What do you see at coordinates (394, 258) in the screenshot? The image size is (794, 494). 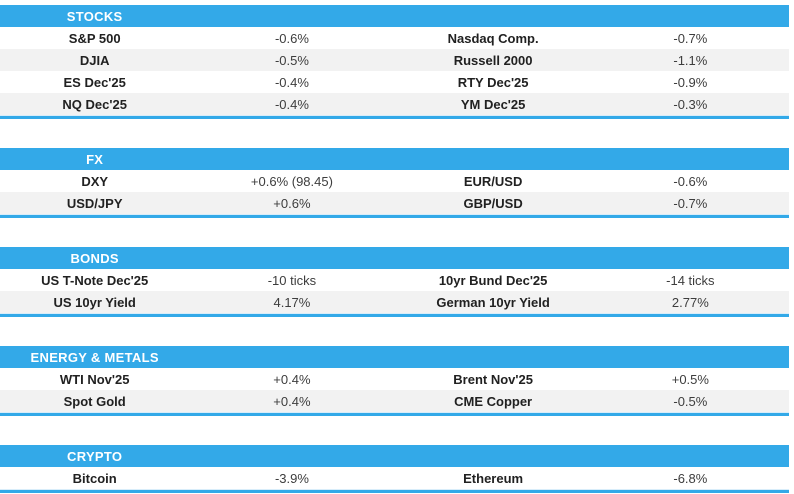 I see `section-header-bonds: BONDS` at bounding box center [394, 258].